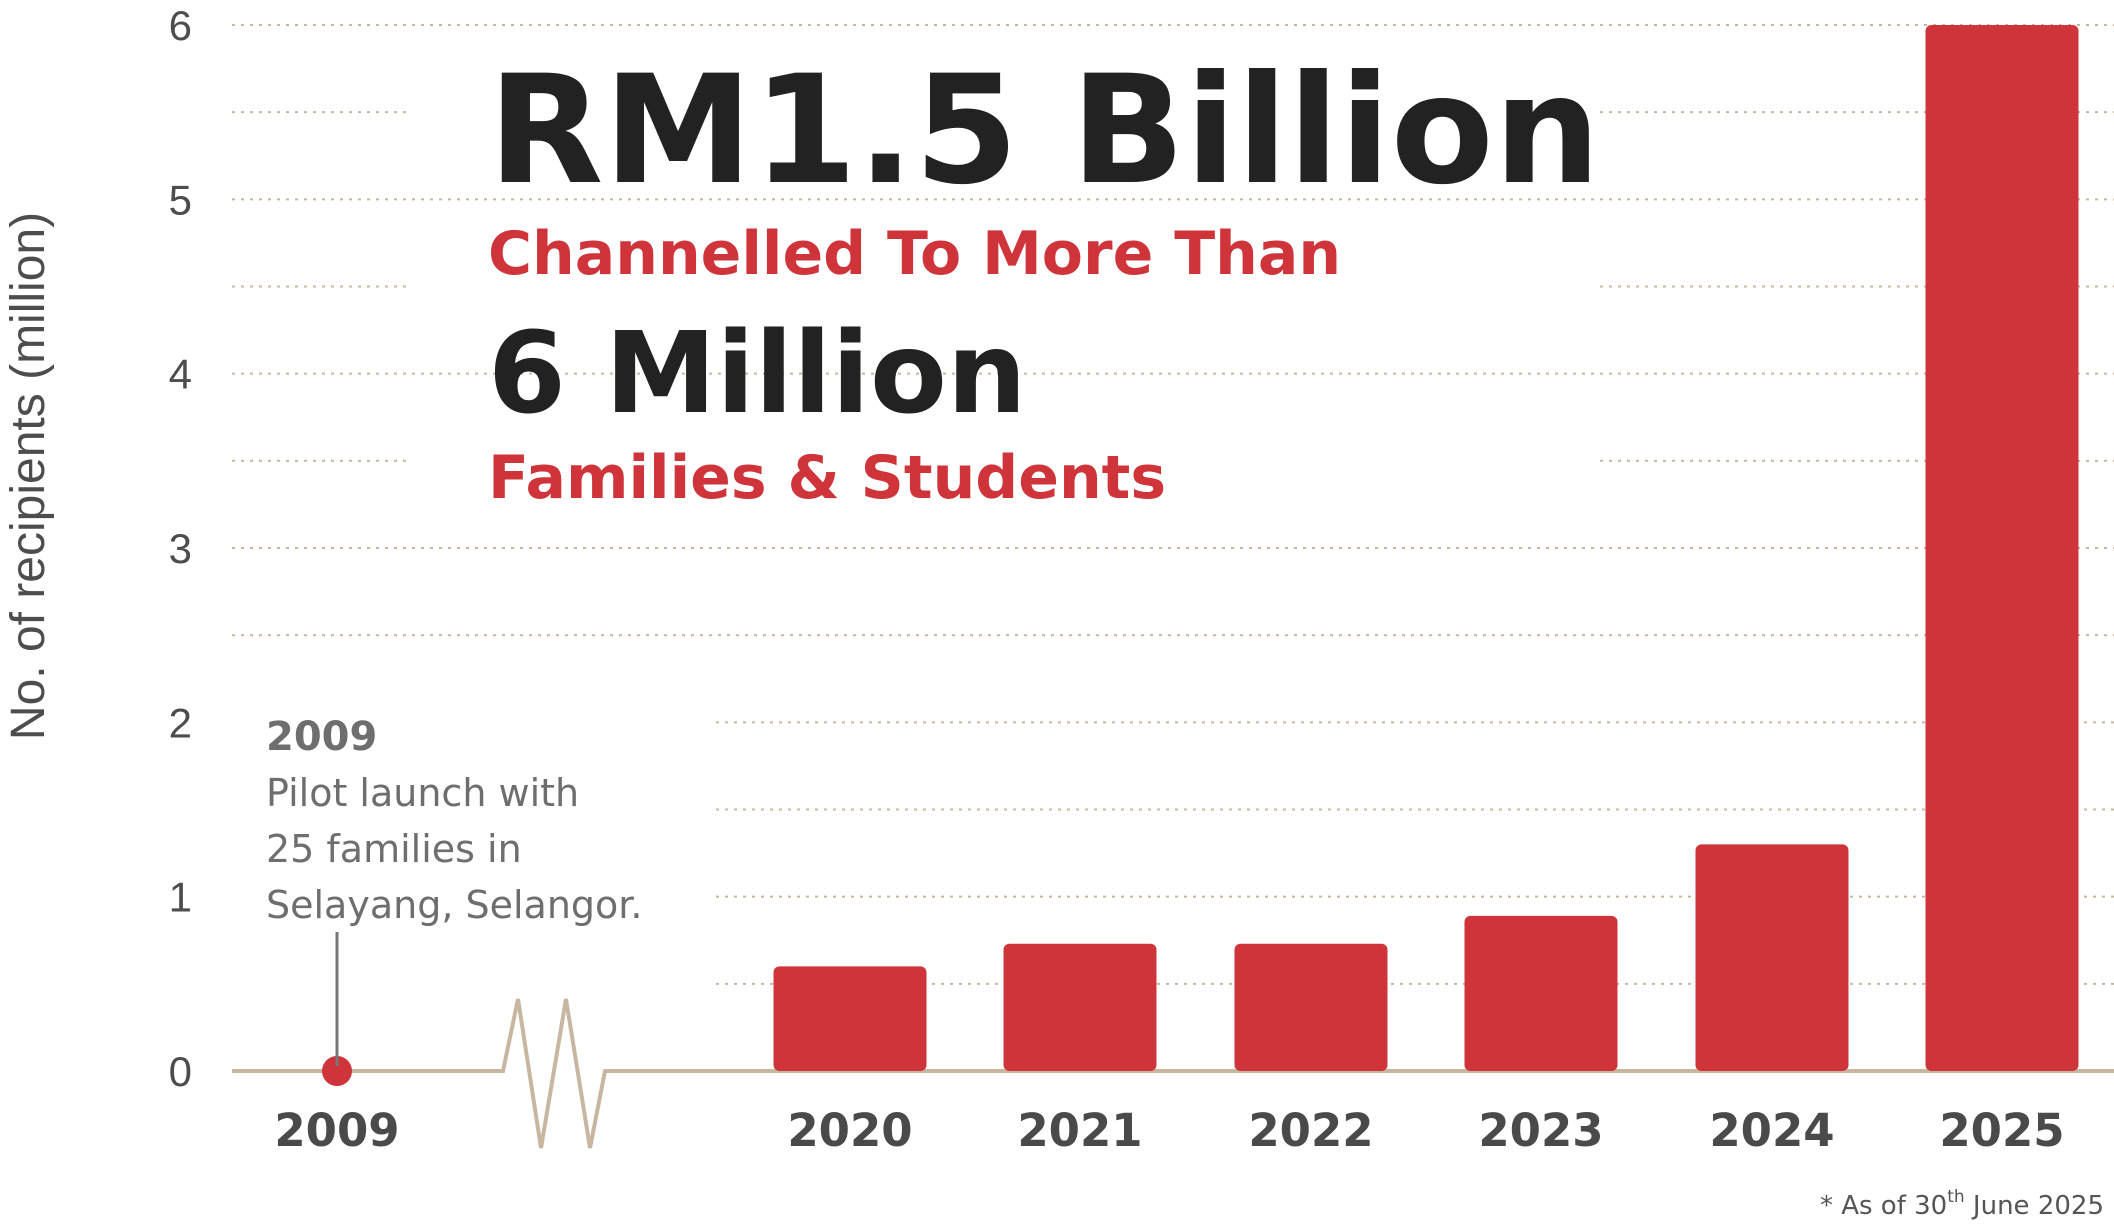 The width and height of the screenshot is (2114, 1229). What do you see at coordinates (336, 1130) in the screenshot?
I see `x-tick-label: 2009` at bounding box center [336, 1130].